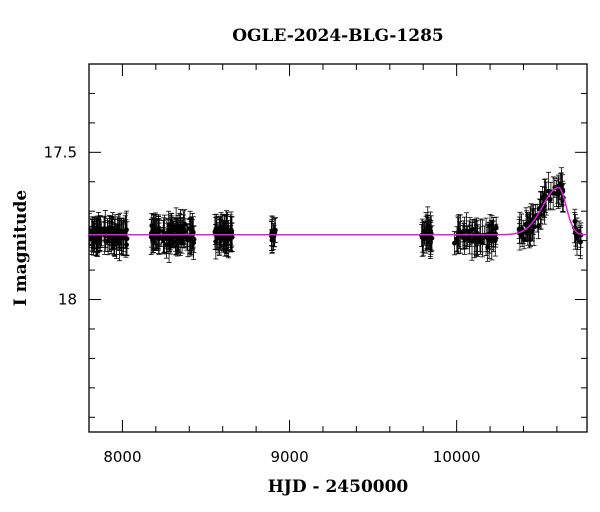 The height and width of the screenshot is (512, 600). What do you see at coordinates (338, 487) in the screenshot?
I see `x-axis-label: HJD - 2450000` at bounding box center [338, 487].